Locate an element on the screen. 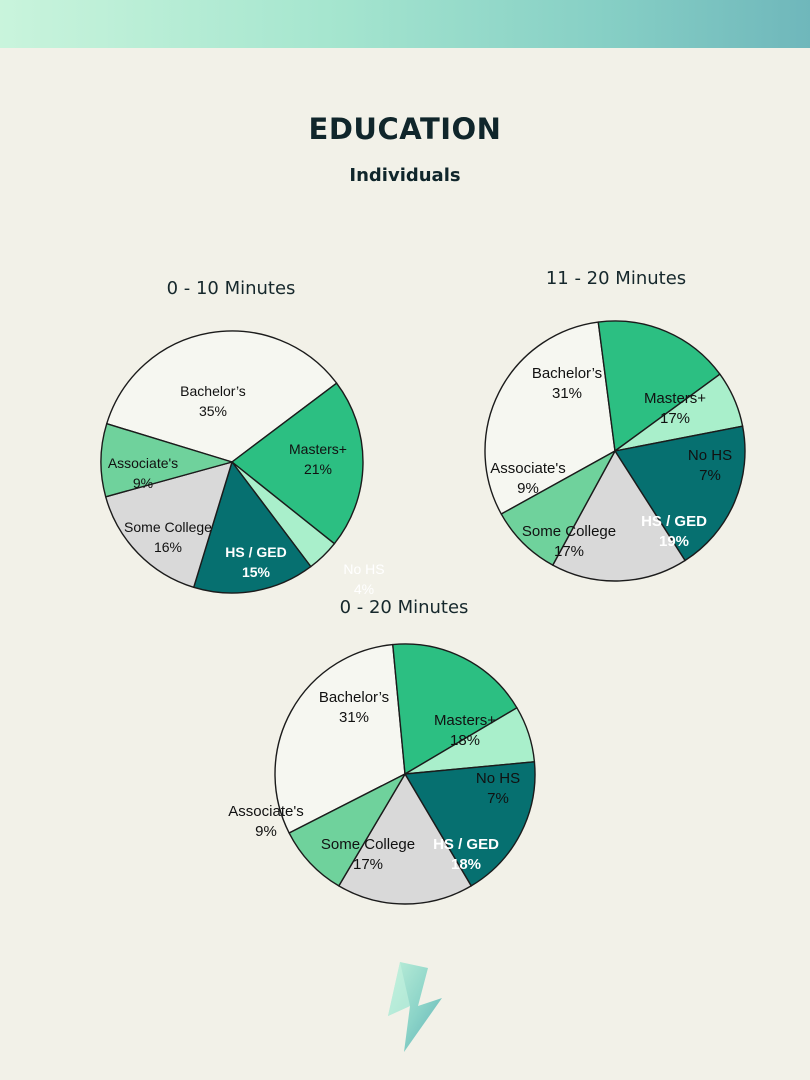  slice-label-hs-ged: HS / GED 18% is located at coordinates (466, 854).